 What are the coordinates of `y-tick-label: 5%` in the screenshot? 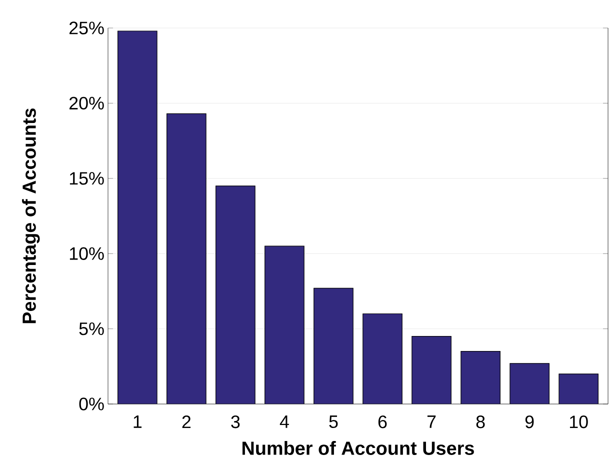 It's located at (91, 329).